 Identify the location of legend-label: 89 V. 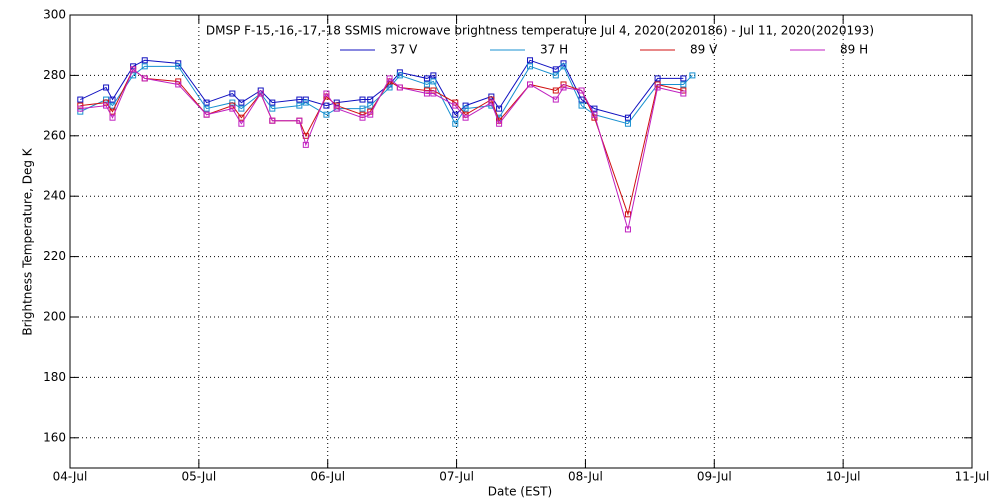
(704, 50).